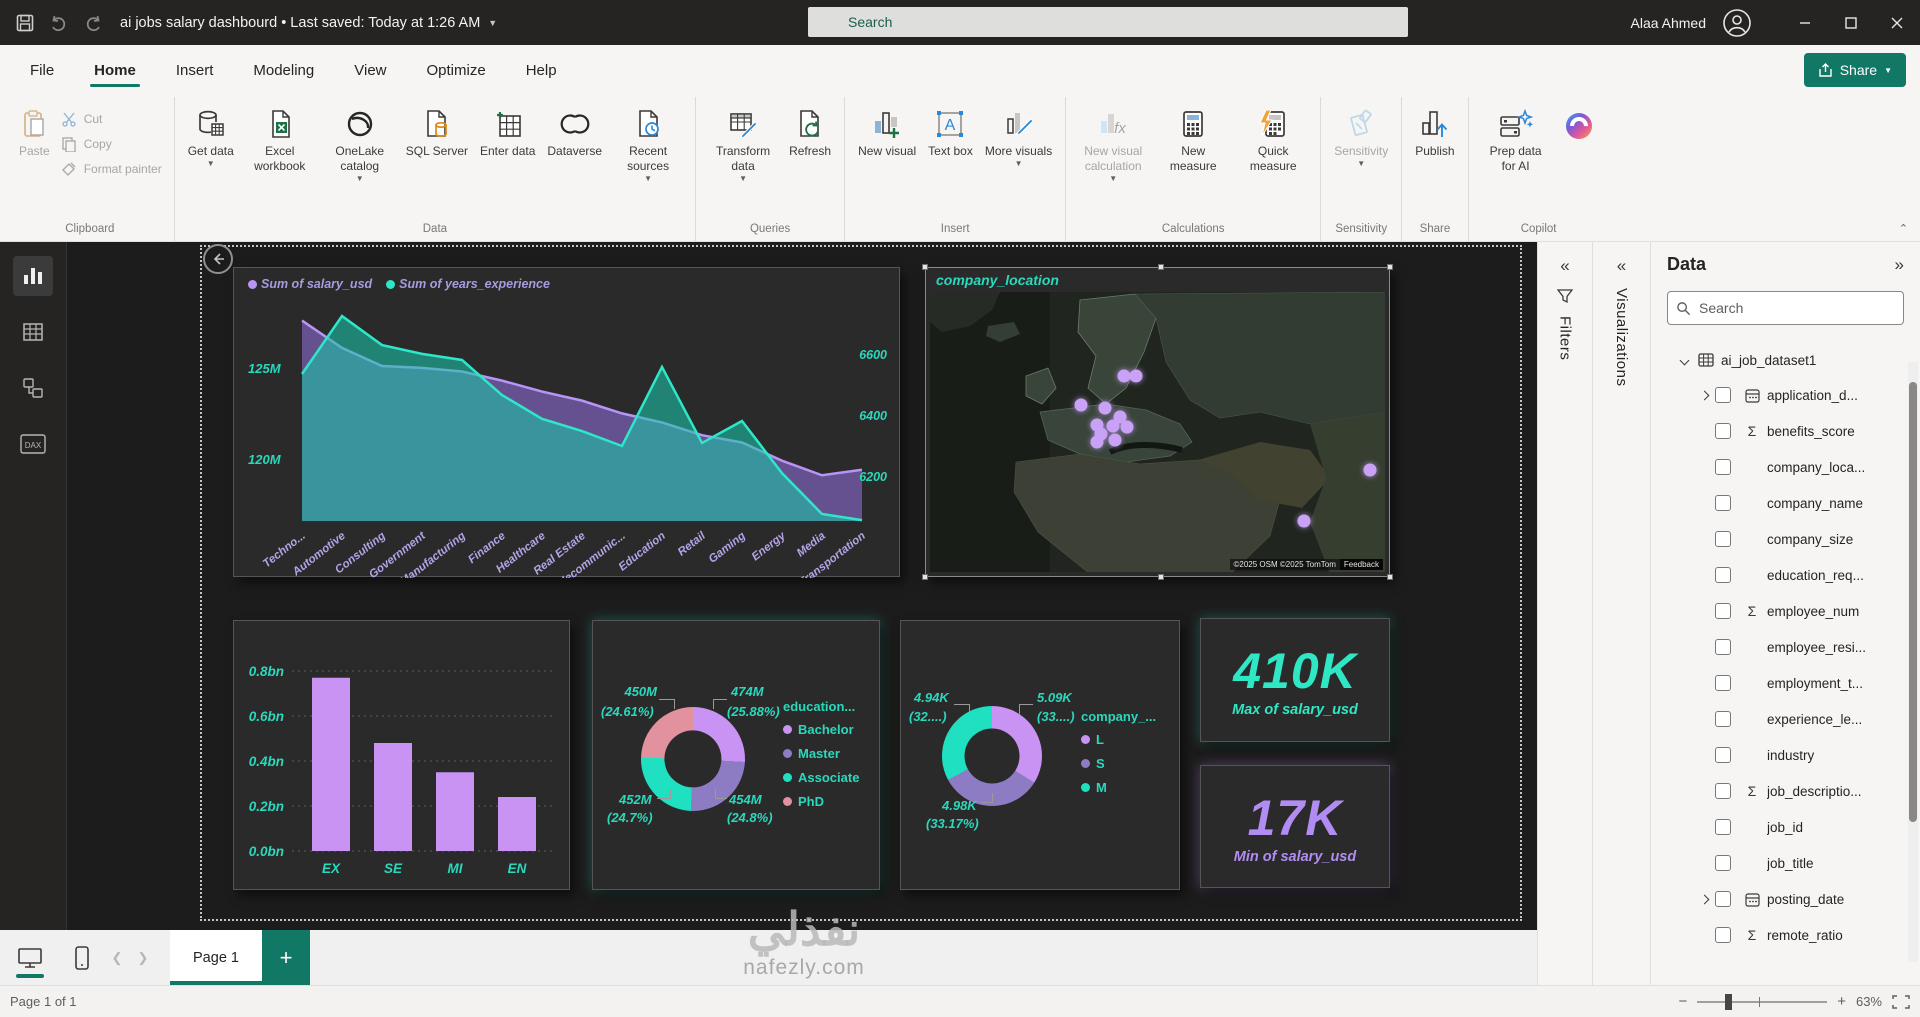 The height and width of the screenshot is (1017, 1920). What do you see at coordinates (216, 957) in the screenshot?
I see `tab-page-1: Page 1` at bounding box center [216, 957].